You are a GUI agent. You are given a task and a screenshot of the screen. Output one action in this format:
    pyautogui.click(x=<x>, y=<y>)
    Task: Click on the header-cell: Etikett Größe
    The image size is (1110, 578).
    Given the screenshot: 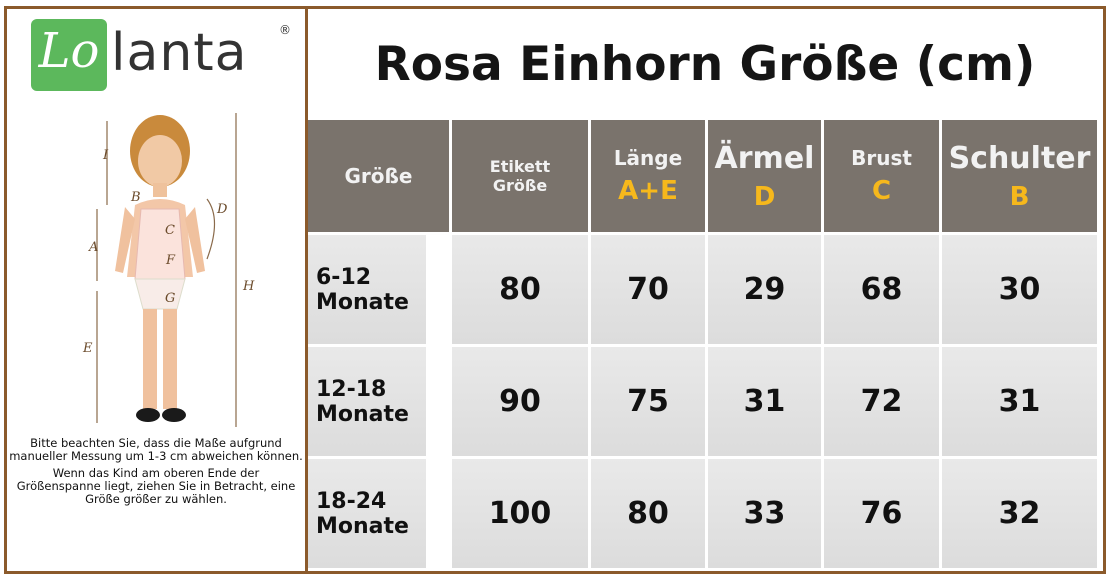 What is the action you would take?
    pyautogui.click(x=520, y=176)
    